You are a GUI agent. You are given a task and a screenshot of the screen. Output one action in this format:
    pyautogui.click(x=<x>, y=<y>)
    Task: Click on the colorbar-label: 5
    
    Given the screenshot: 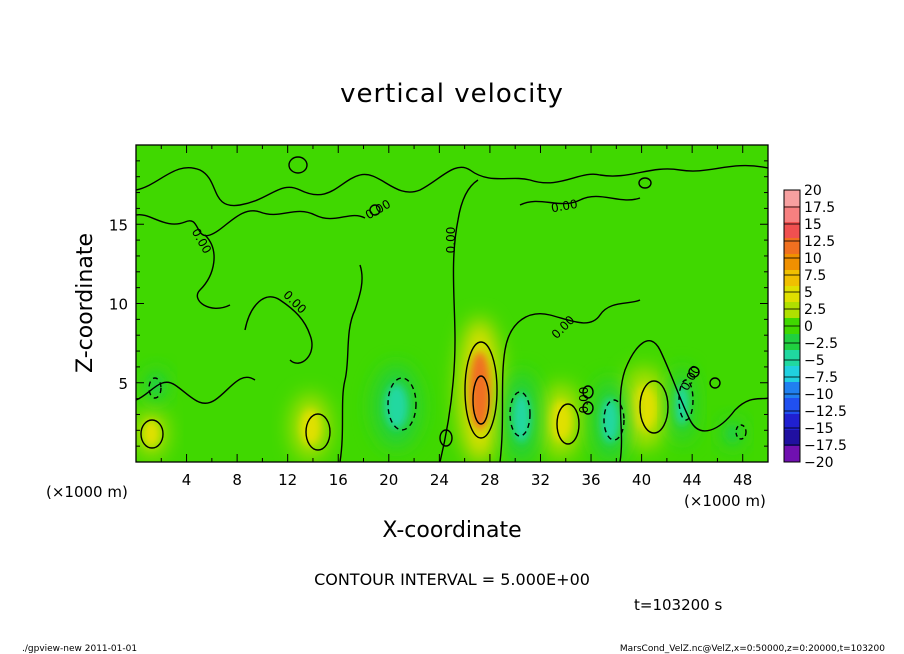 What is the action you would take?
    pyautogui.click(x=808, y=293)
    